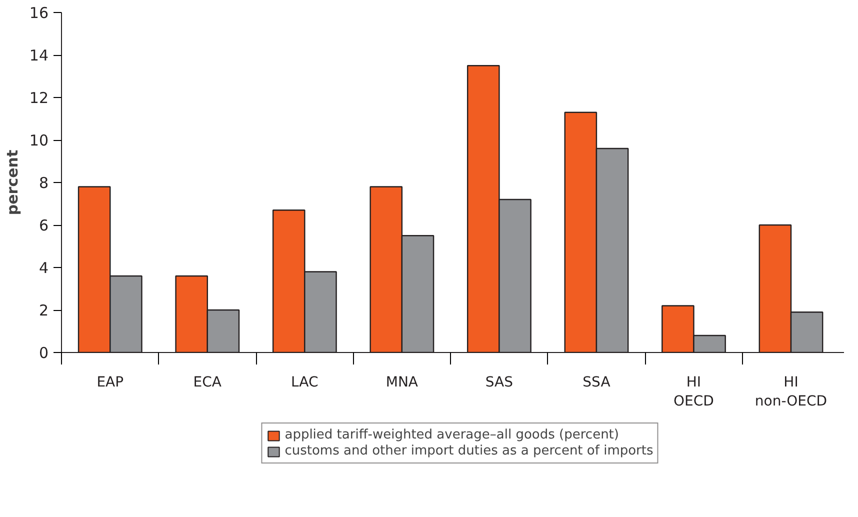  What do you see at coordinates (39, 55) in the screenshot?
I see `y-tick-label: 14` at bounding box center [39, 55].